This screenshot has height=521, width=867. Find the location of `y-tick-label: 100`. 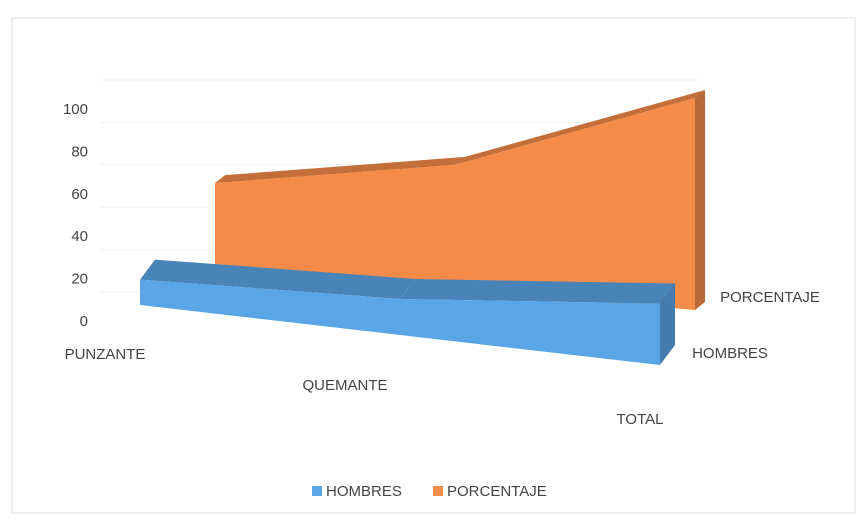

y-tick-label: 100 is located at coordinates (75, 109).